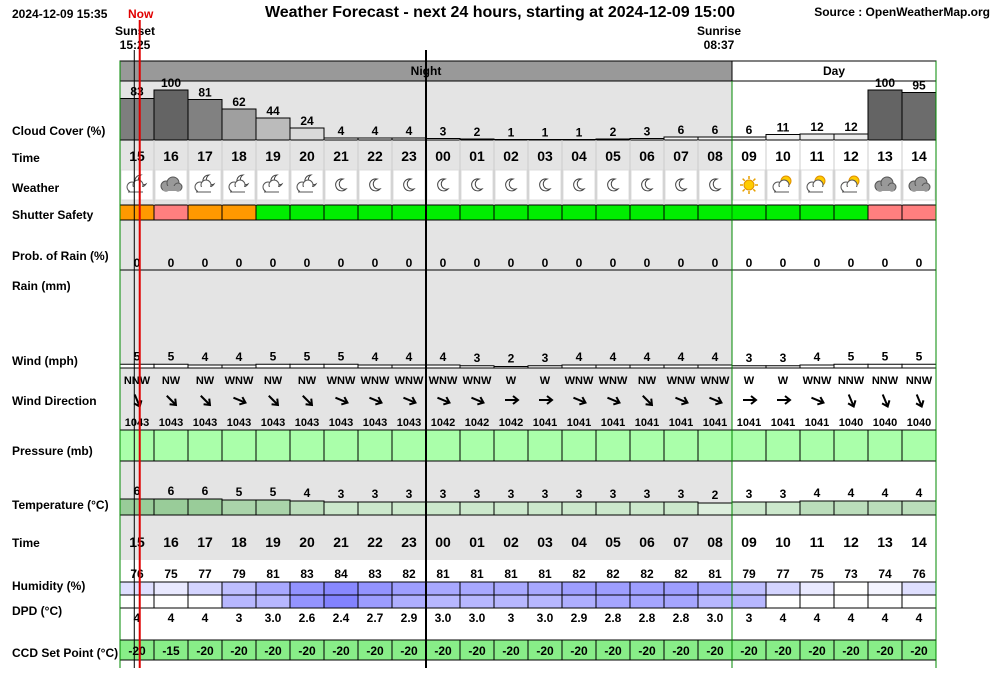 The width and height of the screenshot is (1000, 680). I want to click on dpd-value: 2.6, so click(307, 618).